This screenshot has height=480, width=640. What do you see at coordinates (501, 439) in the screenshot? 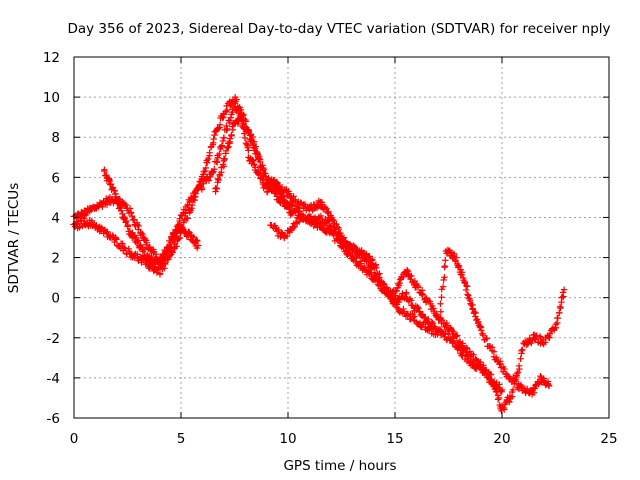
I see `x-tick-label: 20` at bounding box center [501, 439].